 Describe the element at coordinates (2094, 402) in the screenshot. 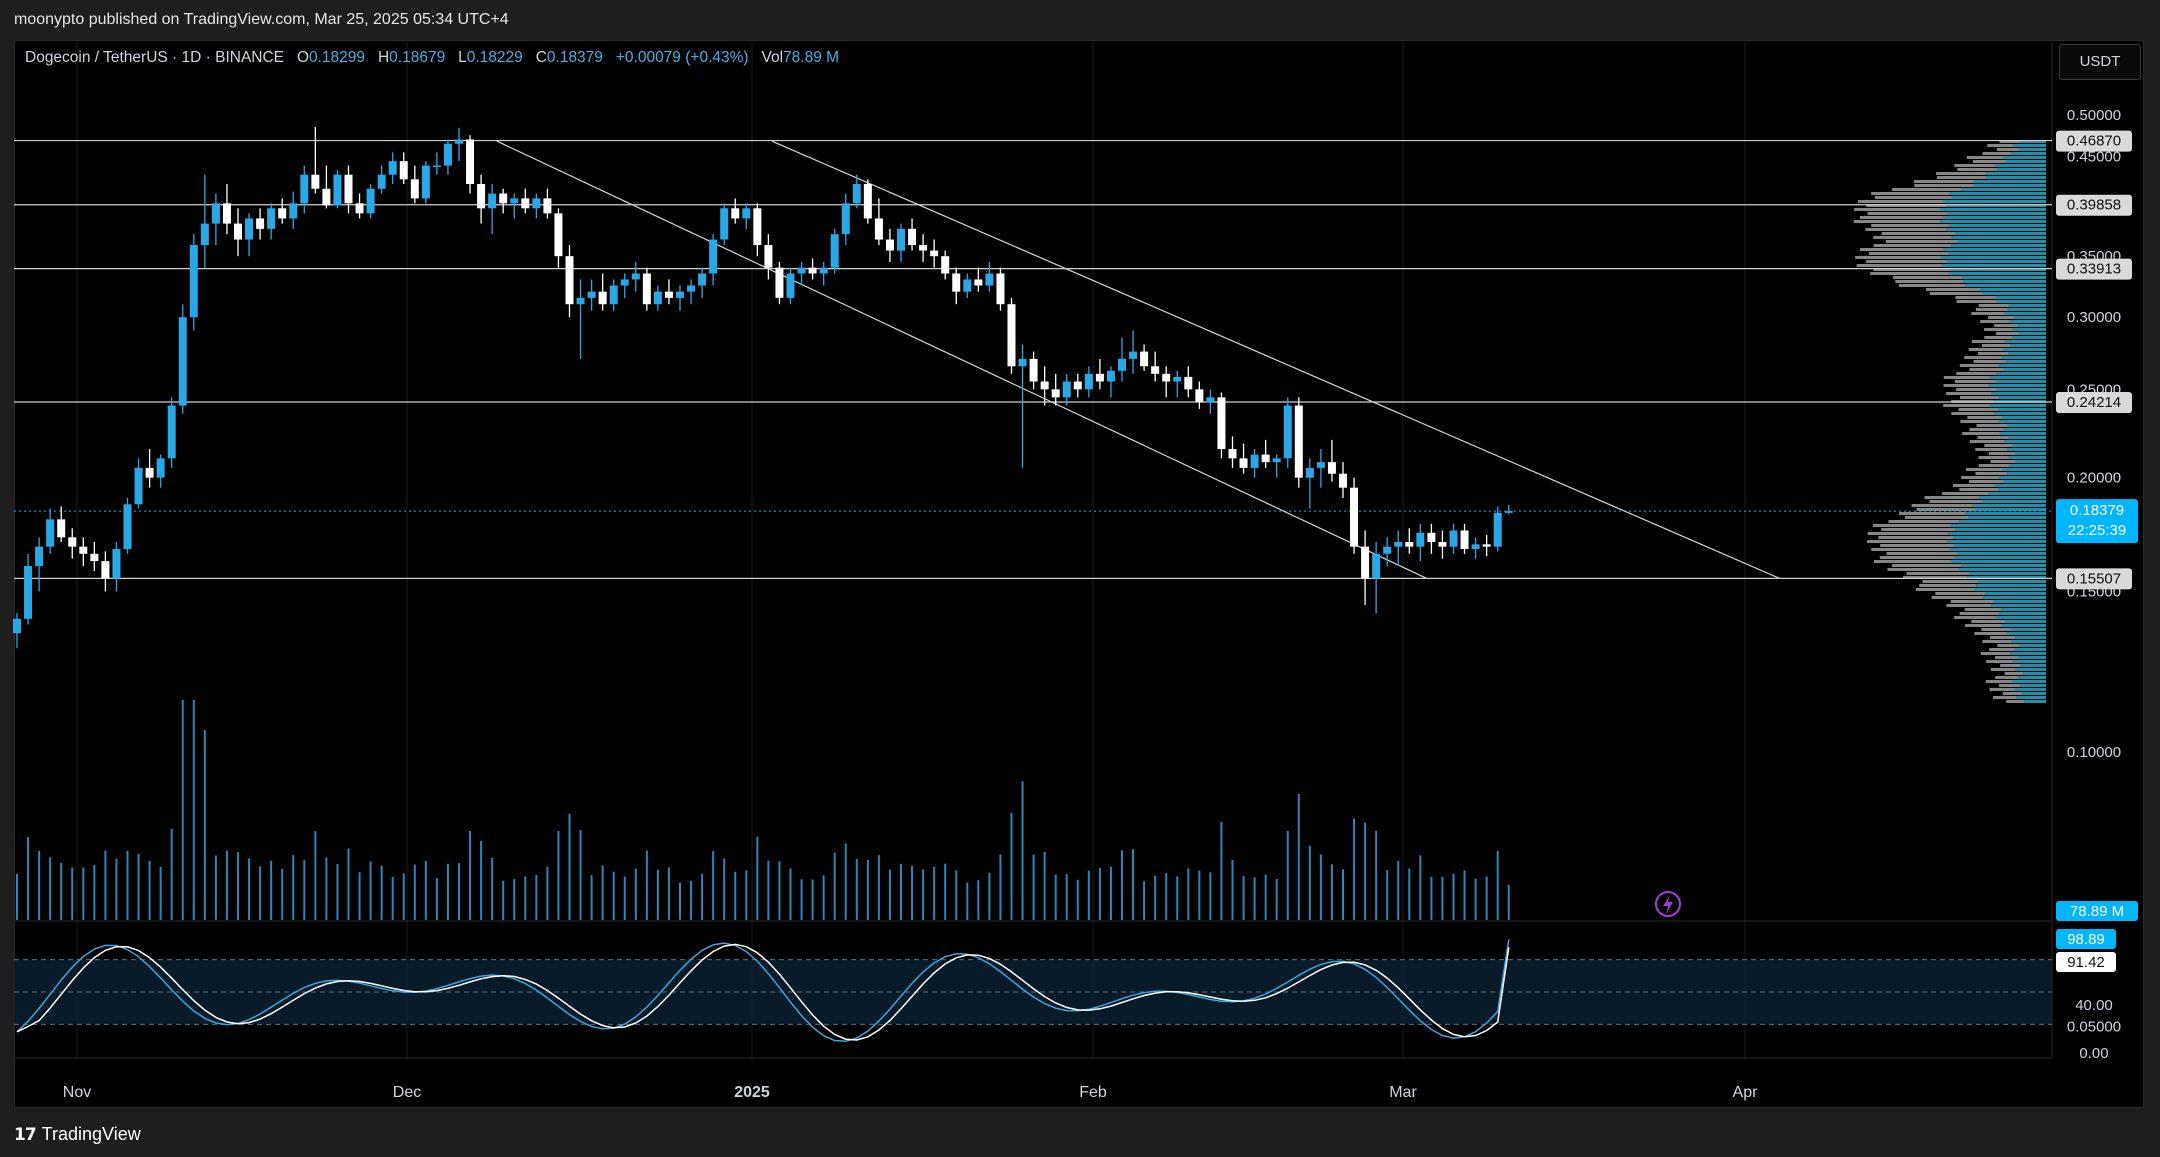

I see `level-price-tag` at that location.